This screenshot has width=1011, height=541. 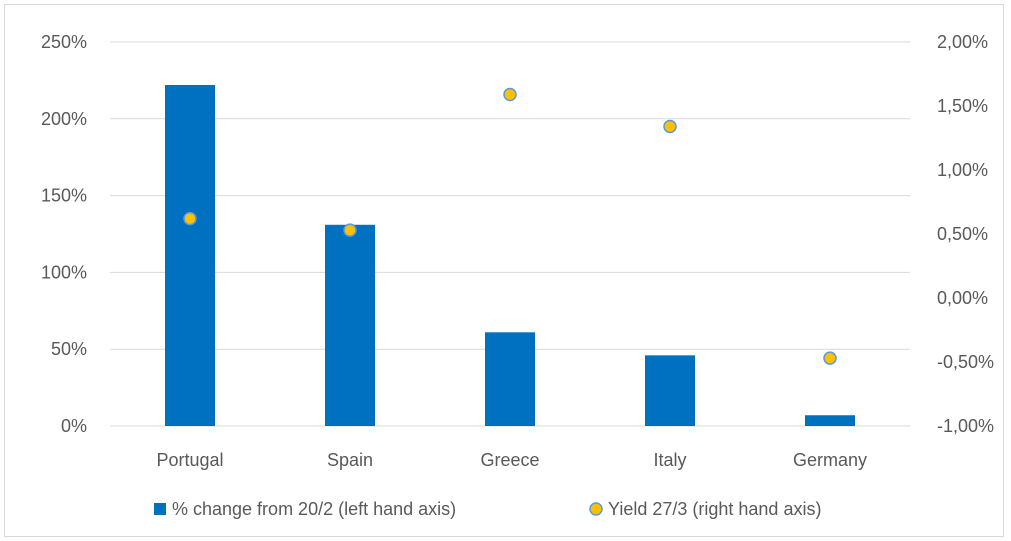 What do you see at coordinates (669, 460) in the screenshot?
I see `category-label: Italy` at bounding box center [669, 460].